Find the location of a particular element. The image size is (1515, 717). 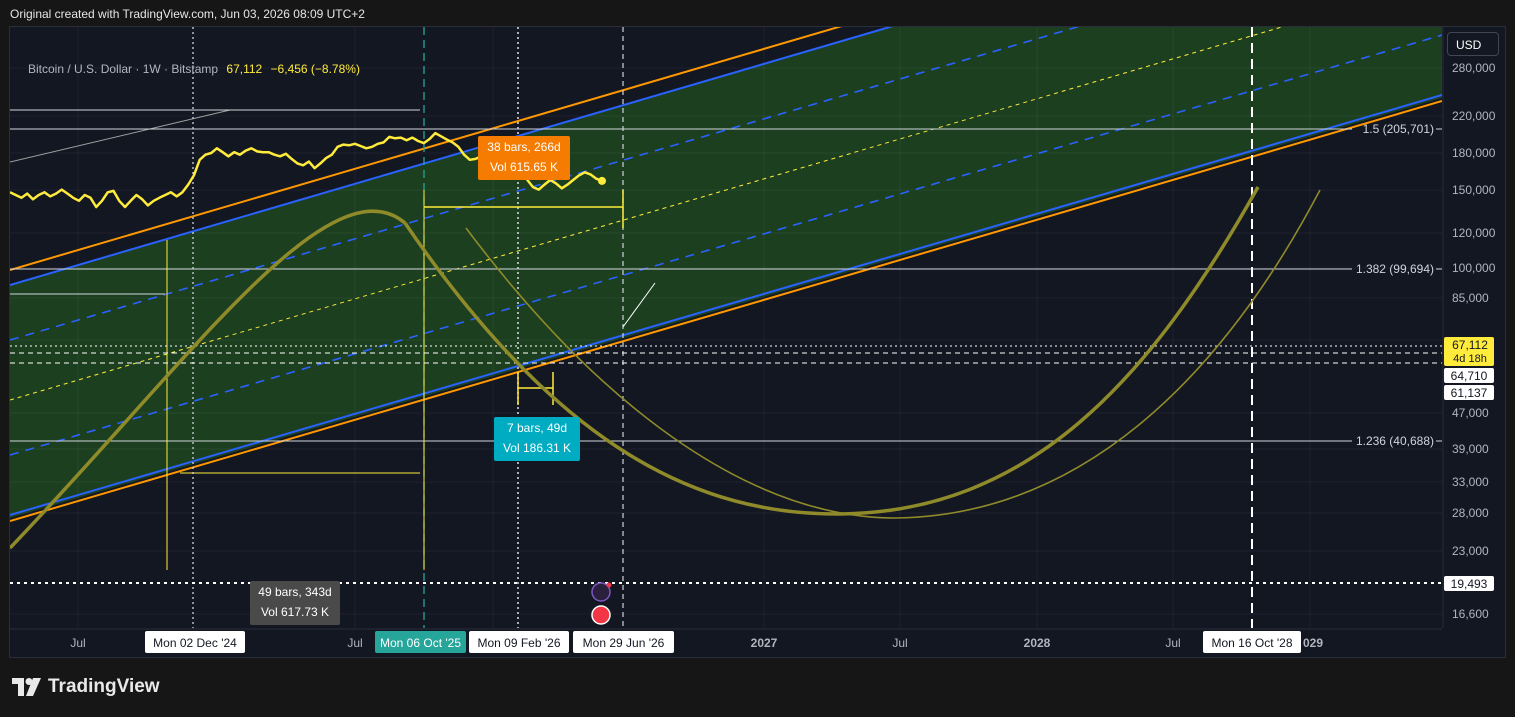

date-label: Mon 06 Oct '25 is located at coordinates (420, 643).